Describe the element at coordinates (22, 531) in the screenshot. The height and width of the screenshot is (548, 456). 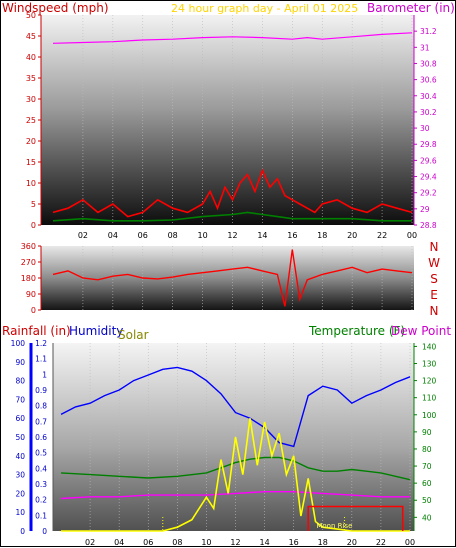
I see `humidity-y-tick: 0` at that location.